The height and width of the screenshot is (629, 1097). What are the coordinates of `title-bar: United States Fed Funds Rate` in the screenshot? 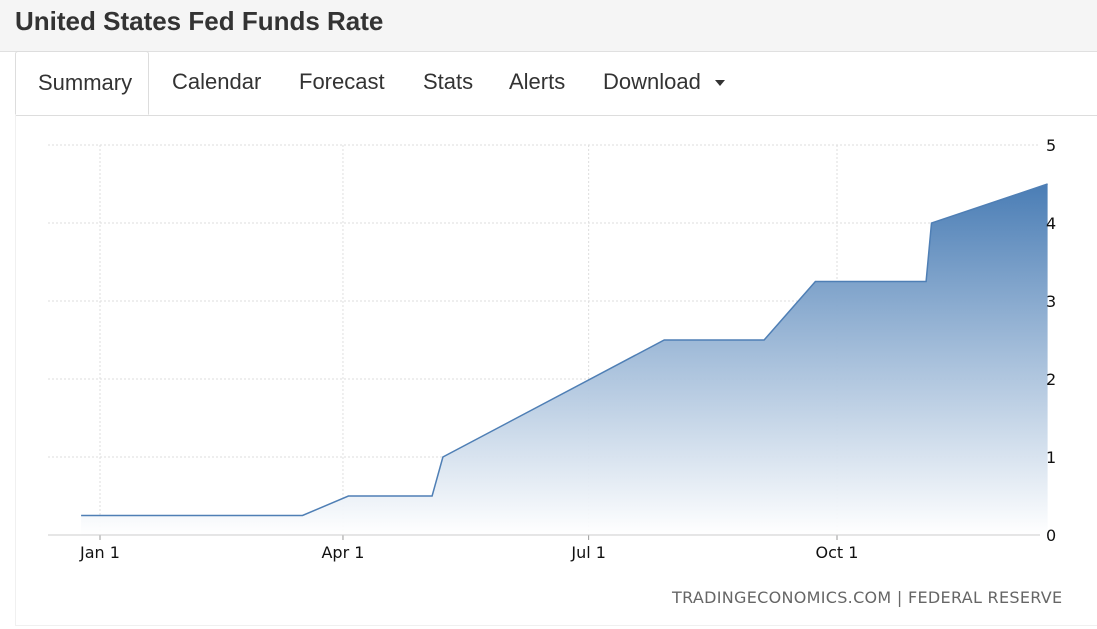 It's located at (548, 26).